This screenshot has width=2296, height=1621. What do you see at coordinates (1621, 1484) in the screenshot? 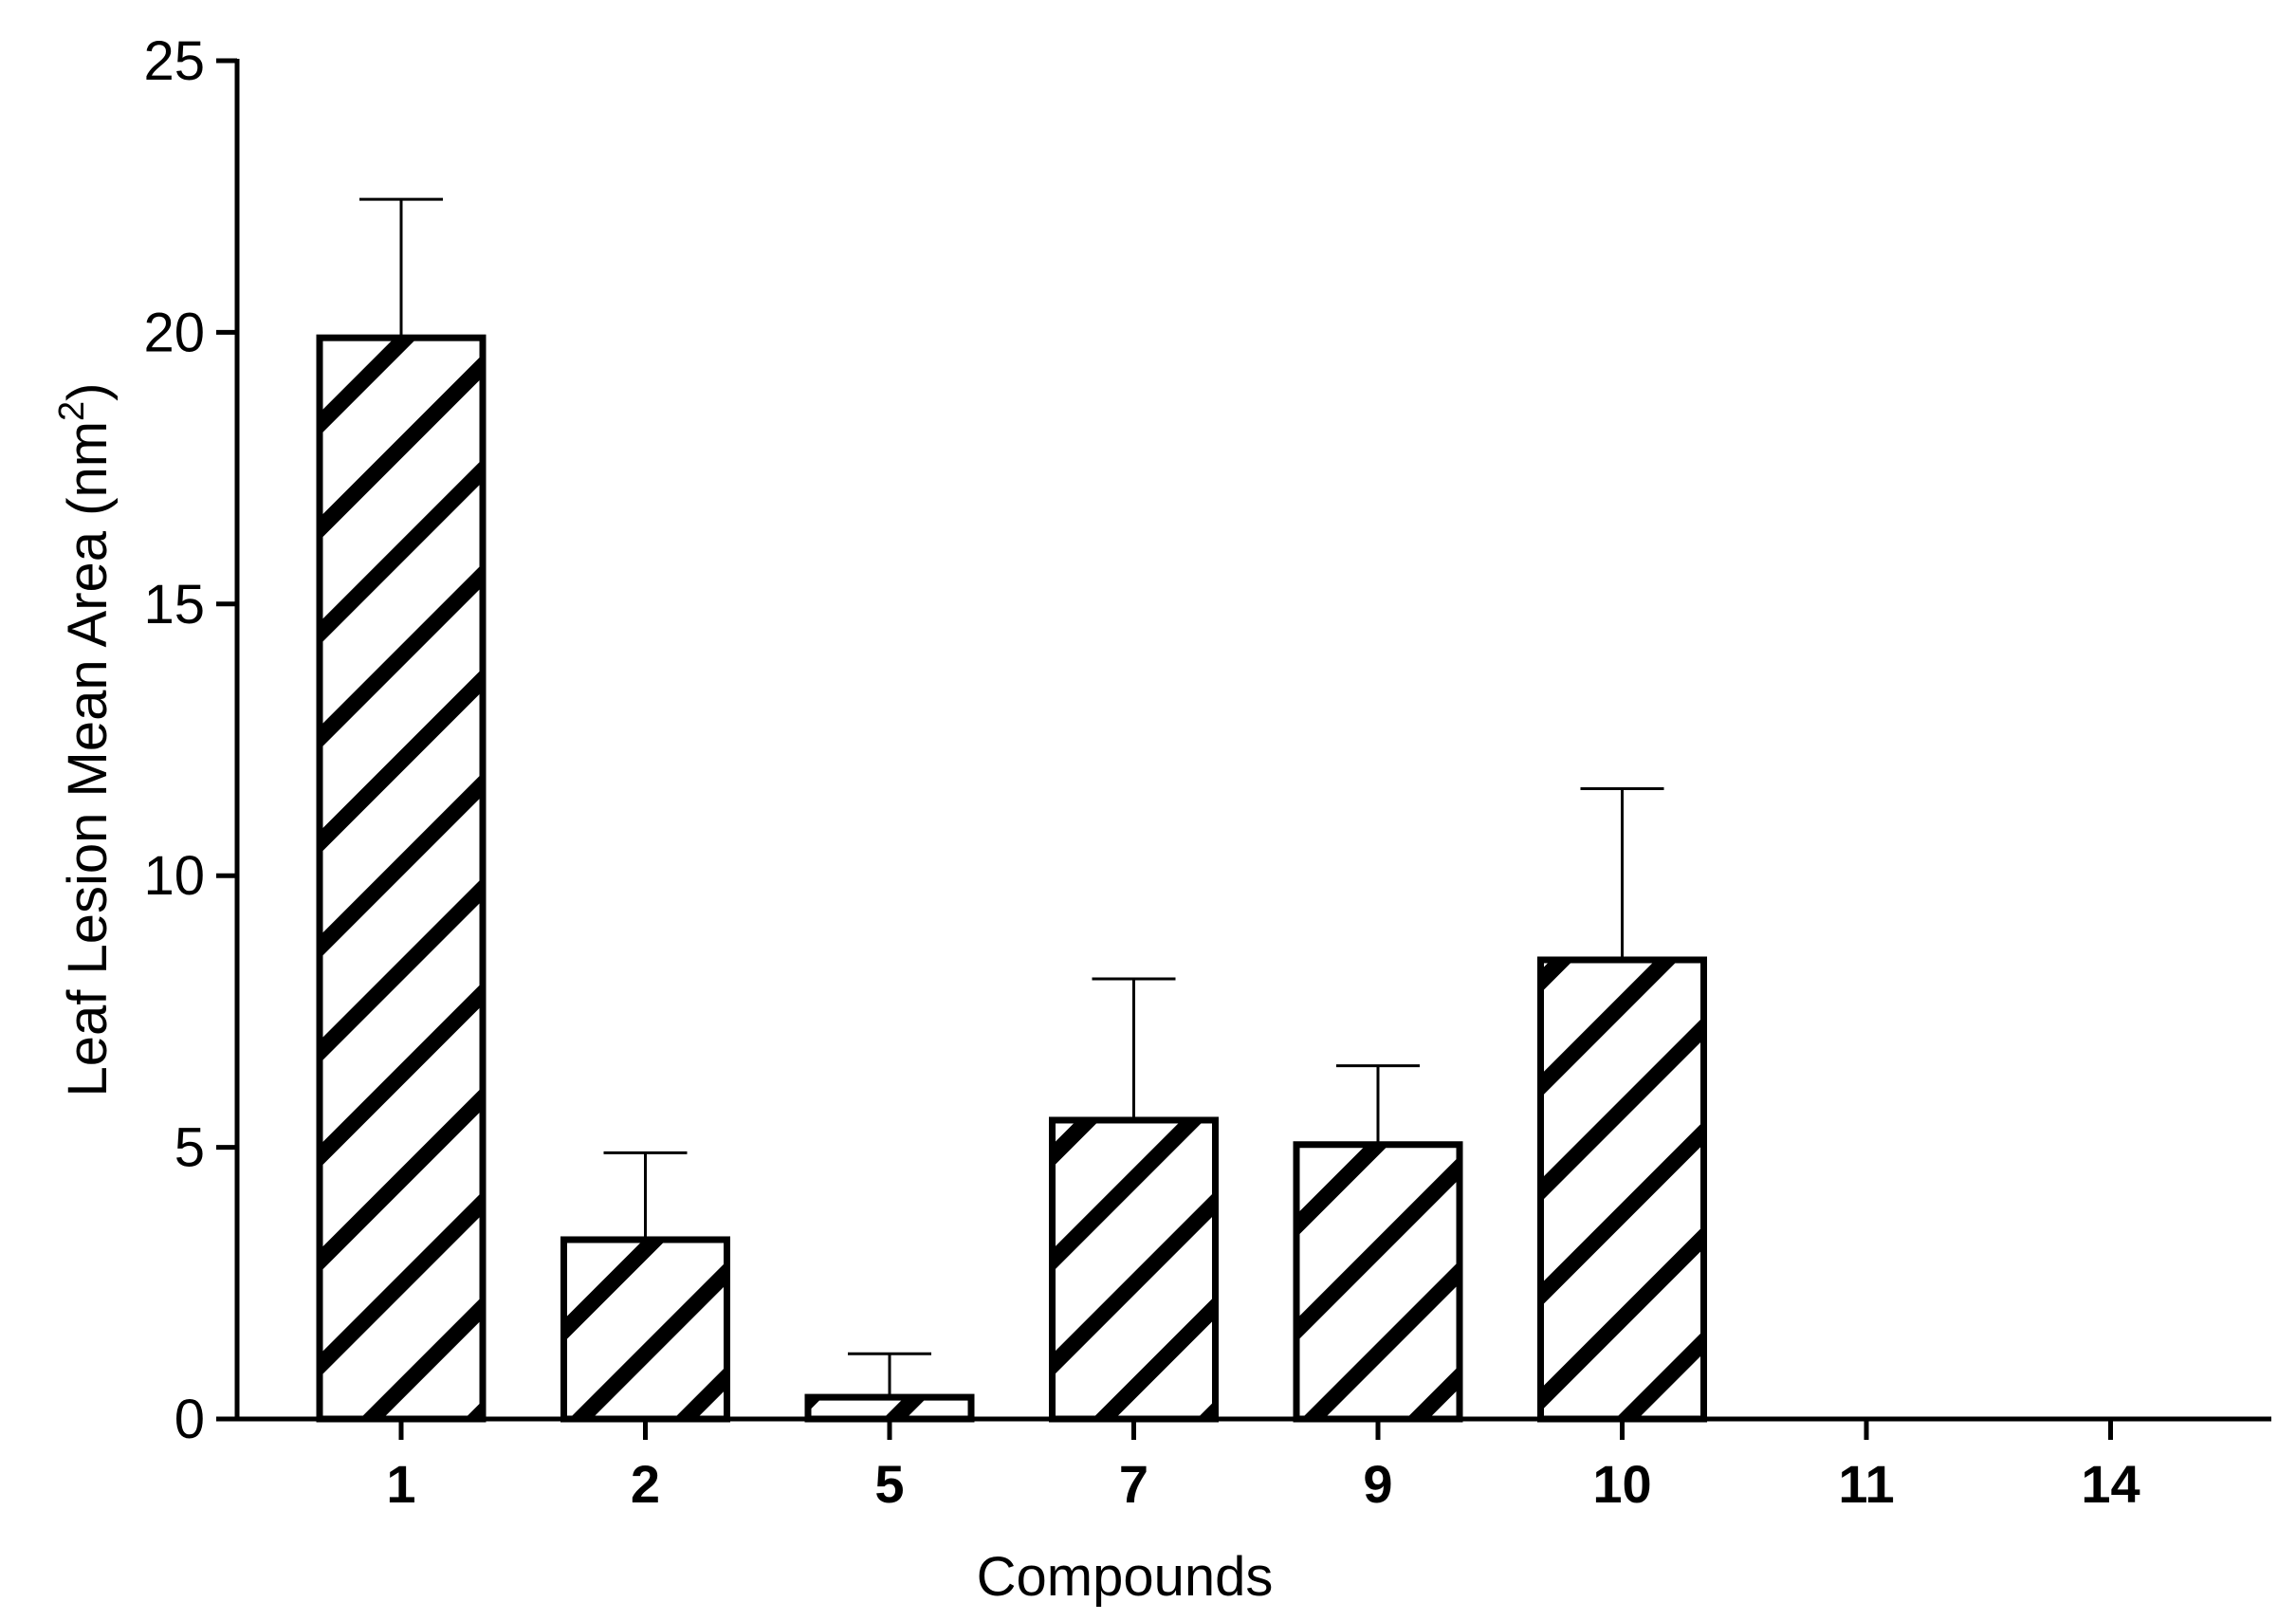
I see `x-tick-label-10: 10` at bounding box center [1621, 1484].